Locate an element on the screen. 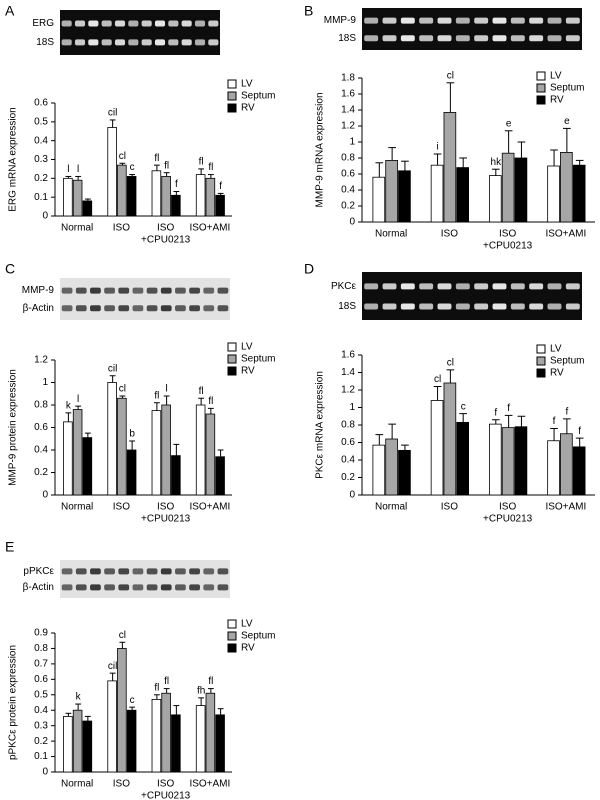 The width and height of the screenshot is (600, 800). significance-label: cil is located at coordinates (112, 368).